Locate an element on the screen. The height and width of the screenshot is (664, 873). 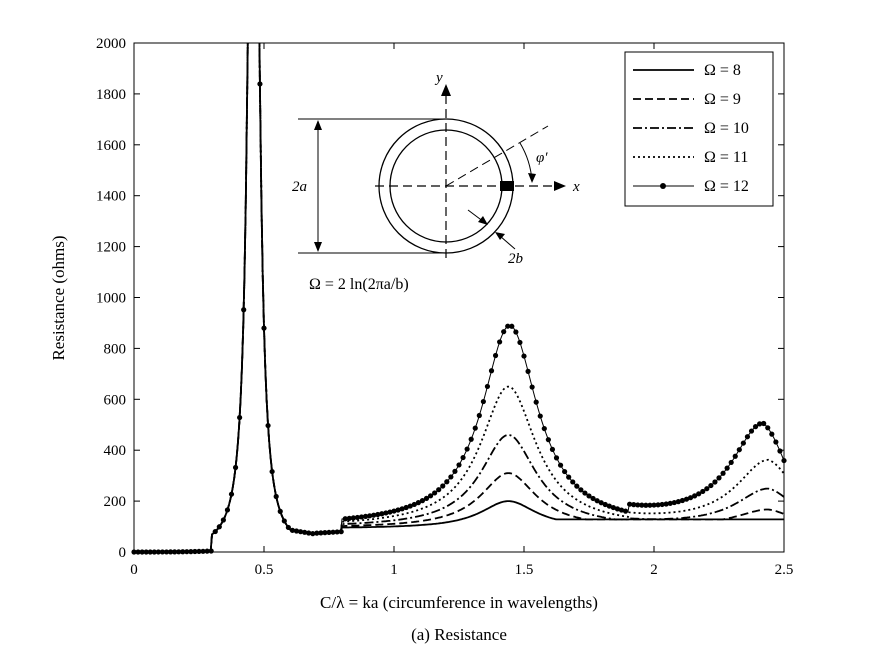
y-tick-label: 1400 is located at coordinates (111, 197).